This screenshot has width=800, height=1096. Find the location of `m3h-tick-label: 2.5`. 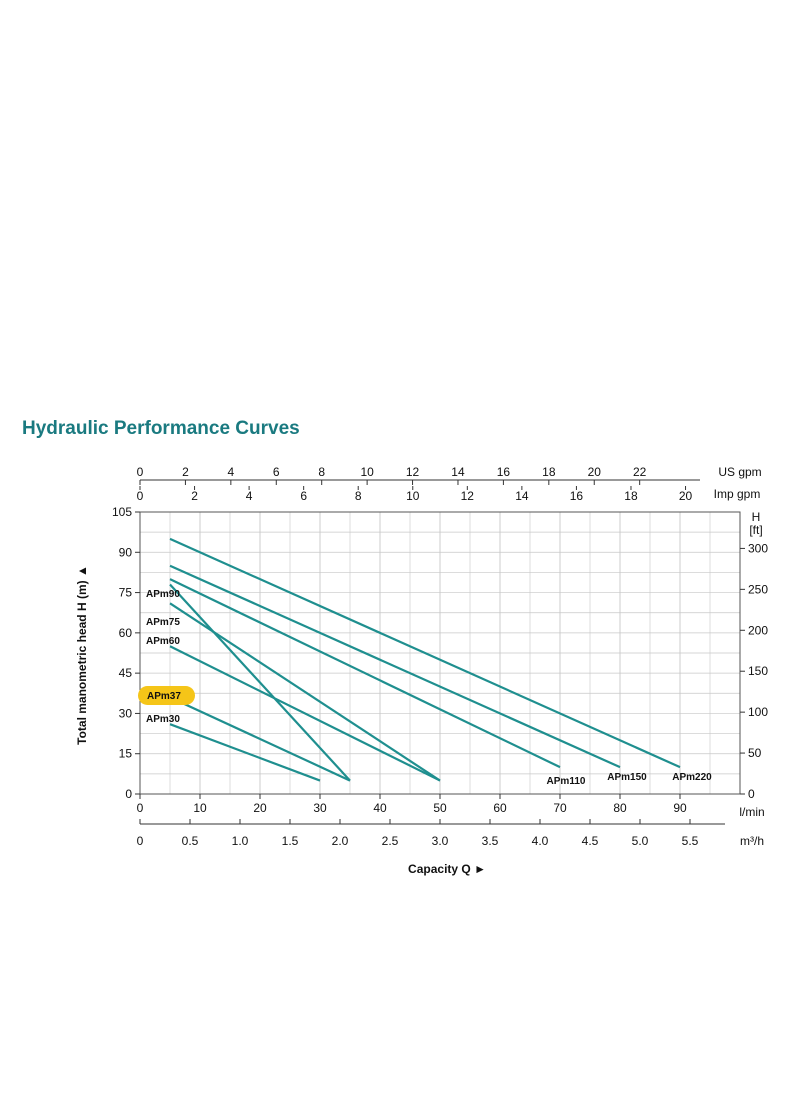

m3h-tick-label: 2.5 is located at coordinates (390, 841).